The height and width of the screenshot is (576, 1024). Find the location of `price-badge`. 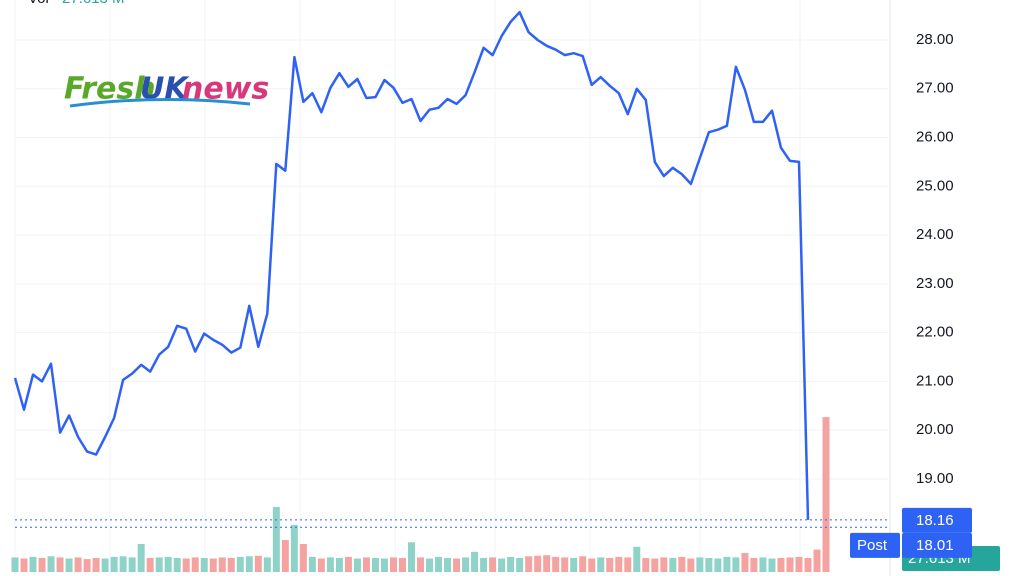

price-badge is located at coordinates (937, 520).